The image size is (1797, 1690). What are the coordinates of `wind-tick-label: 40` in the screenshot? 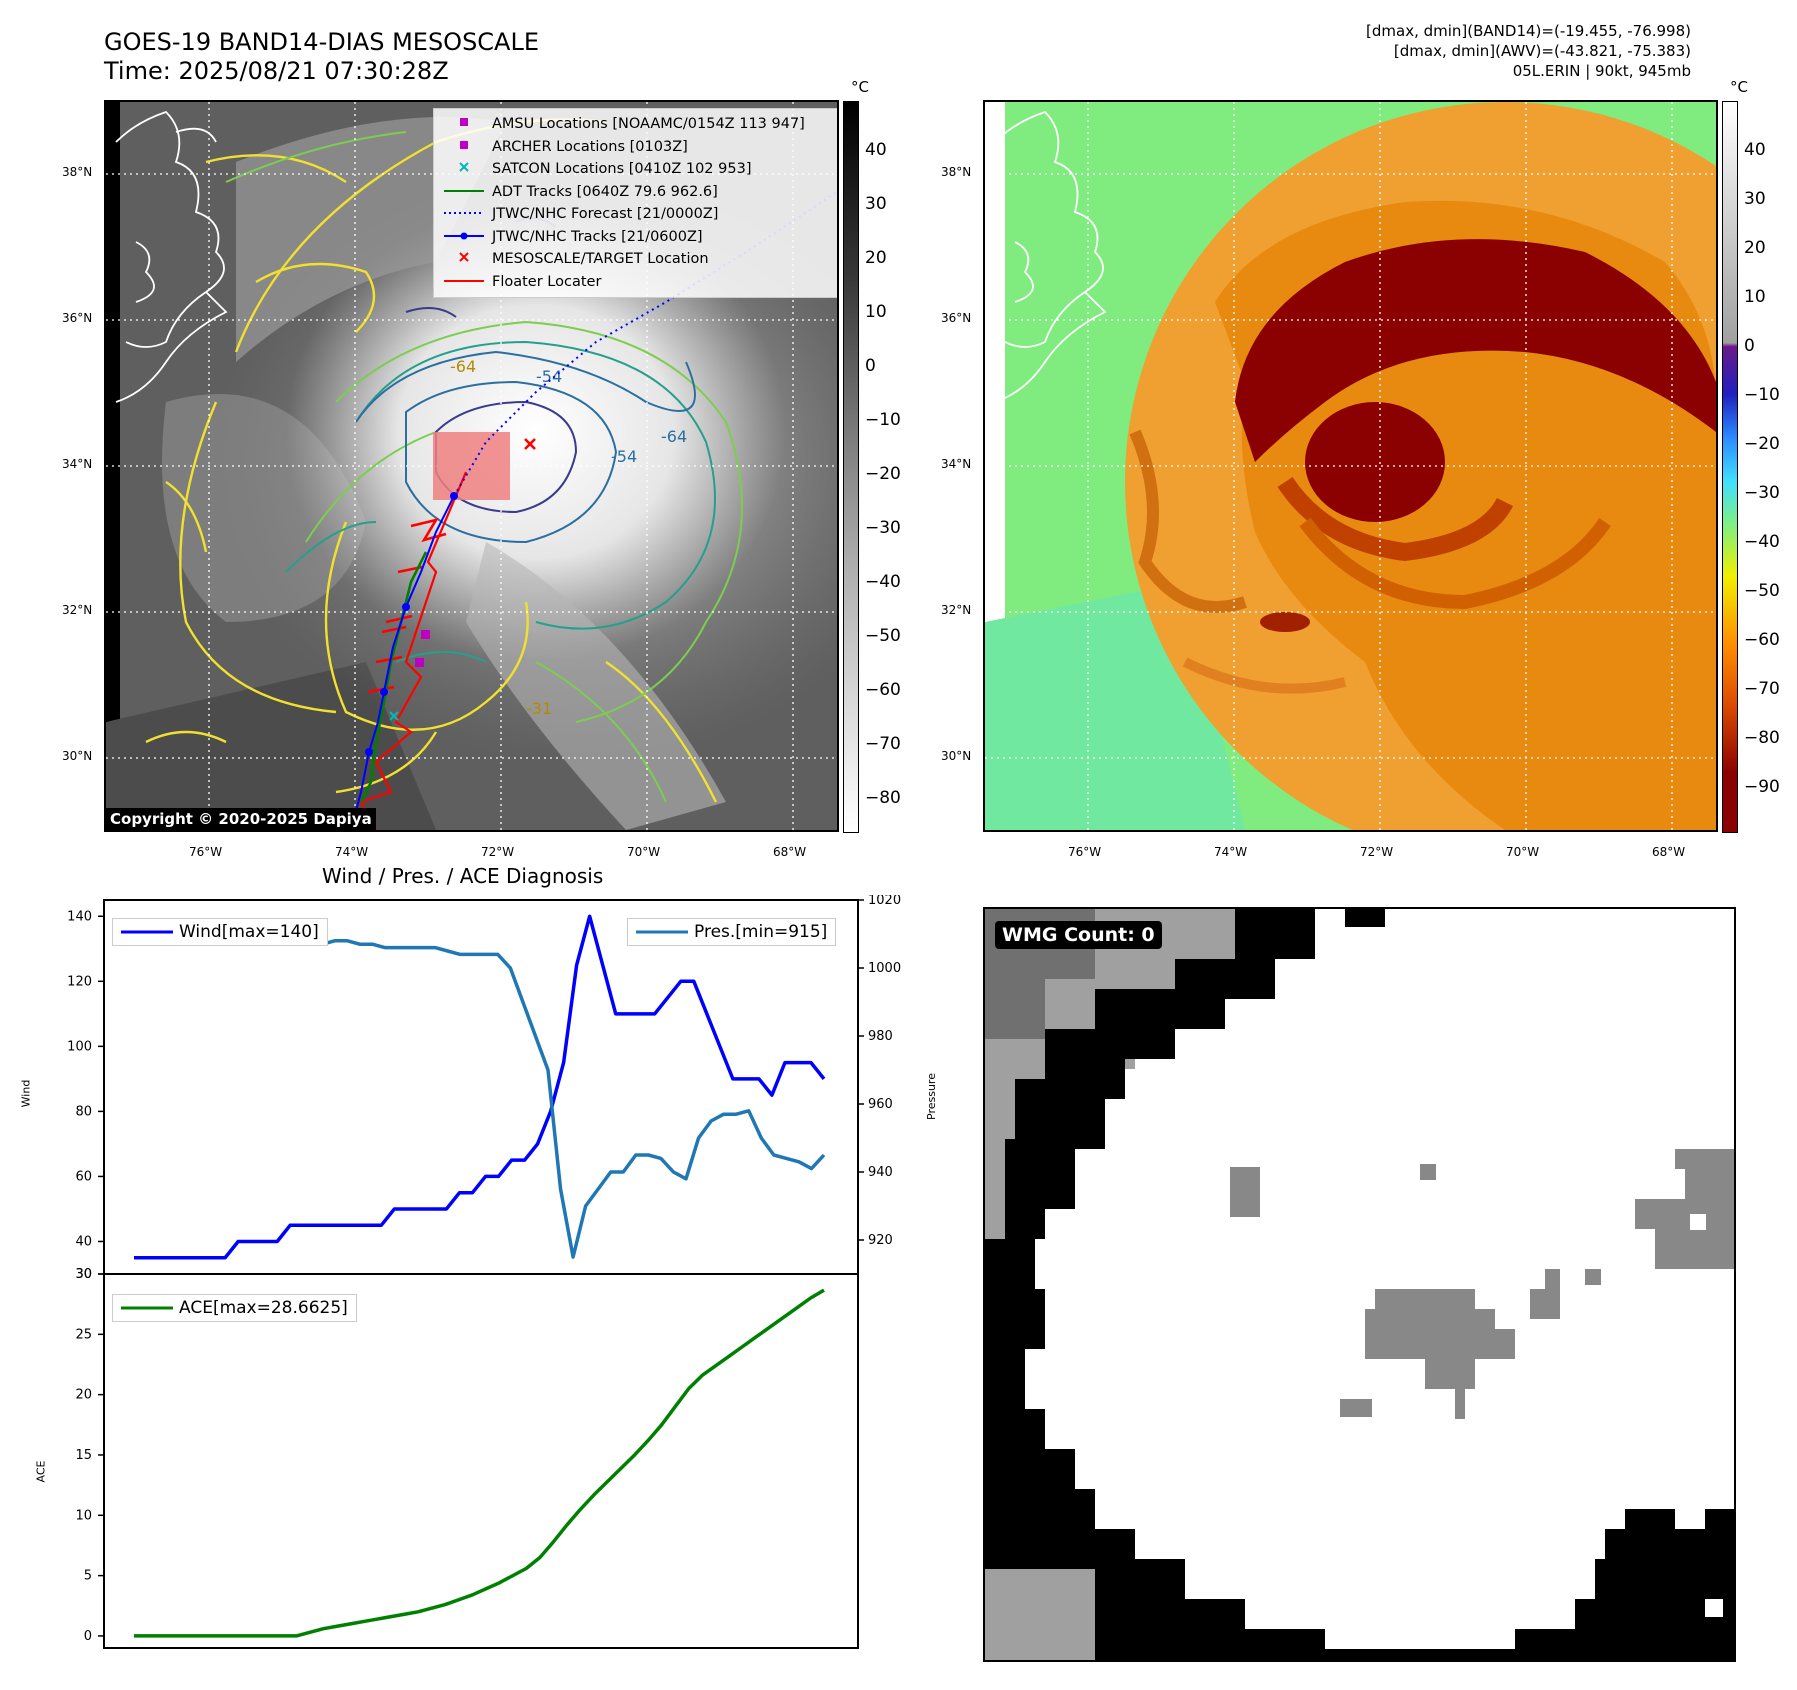 It's located at (83, 1241).